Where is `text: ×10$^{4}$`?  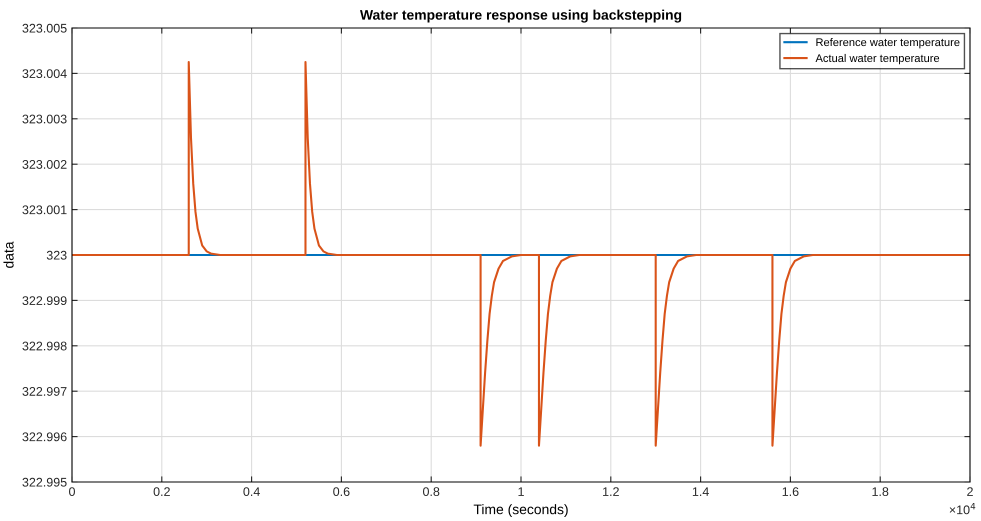 text: ×10$^{4}$ is located at coordinates (963, 508).